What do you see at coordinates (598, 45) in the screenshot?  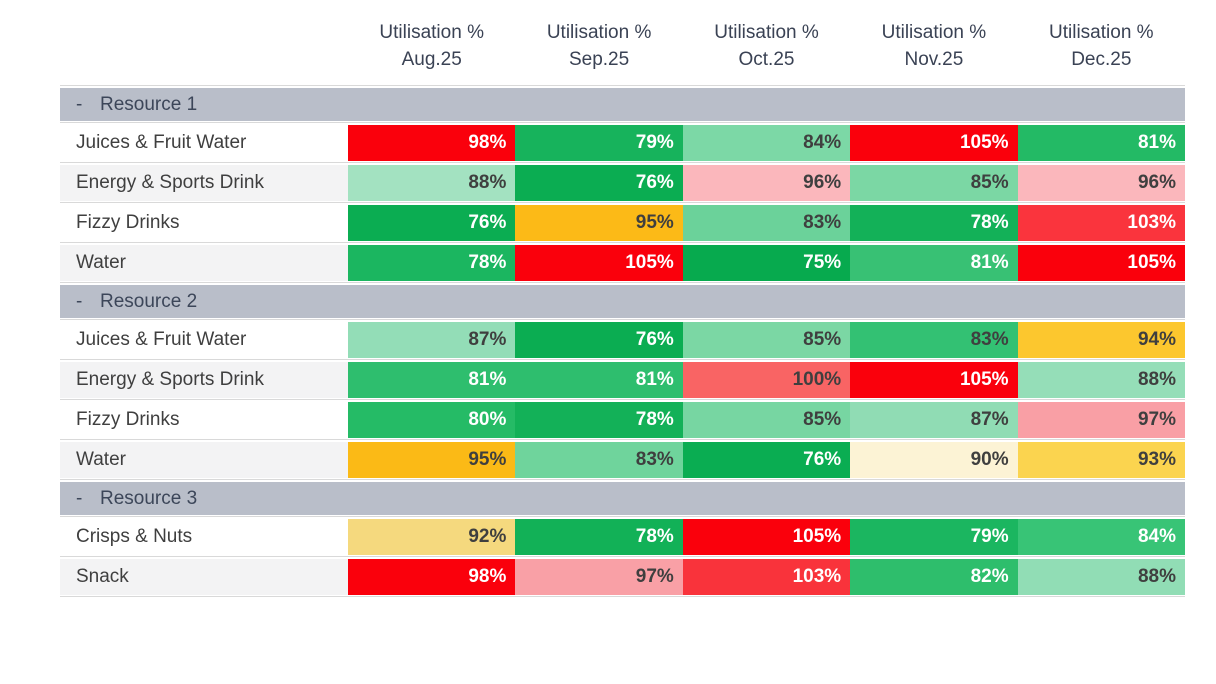 I see `column-header-sep-25: Utilisation % Sep.25` at bounding box center [598, 45].